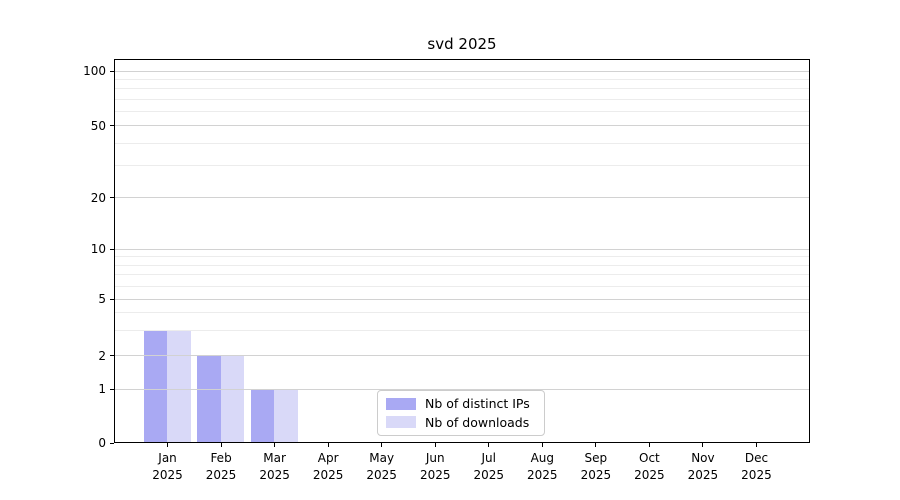 The image size is (900, 500). Describe the element at coordinates (179, 386) in the screenshot. I see `bar-nb-of-downloads-jan` at that location.